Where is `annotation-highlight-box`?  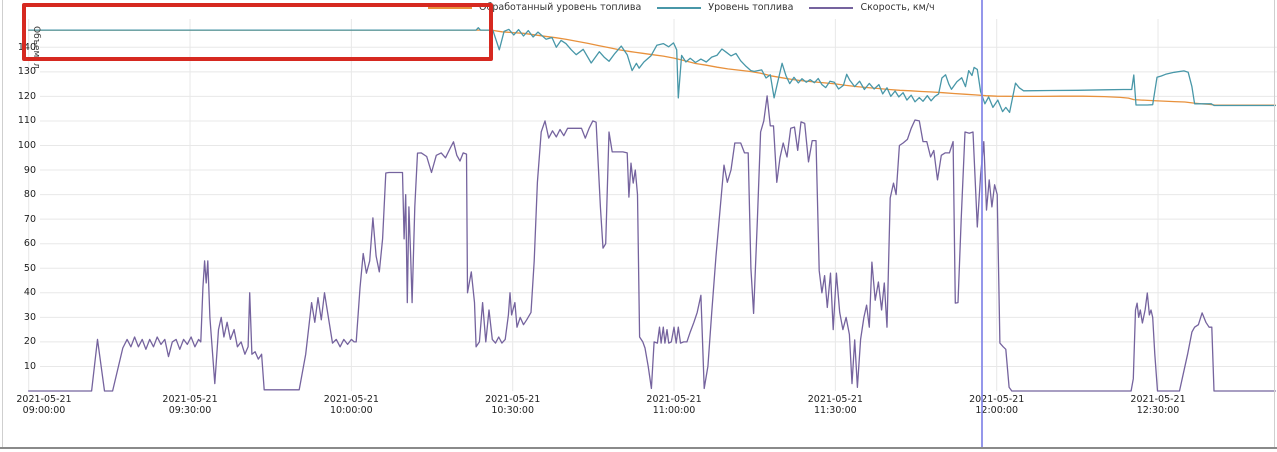
annotation-highlight-box is located at coordinates (257, 32).